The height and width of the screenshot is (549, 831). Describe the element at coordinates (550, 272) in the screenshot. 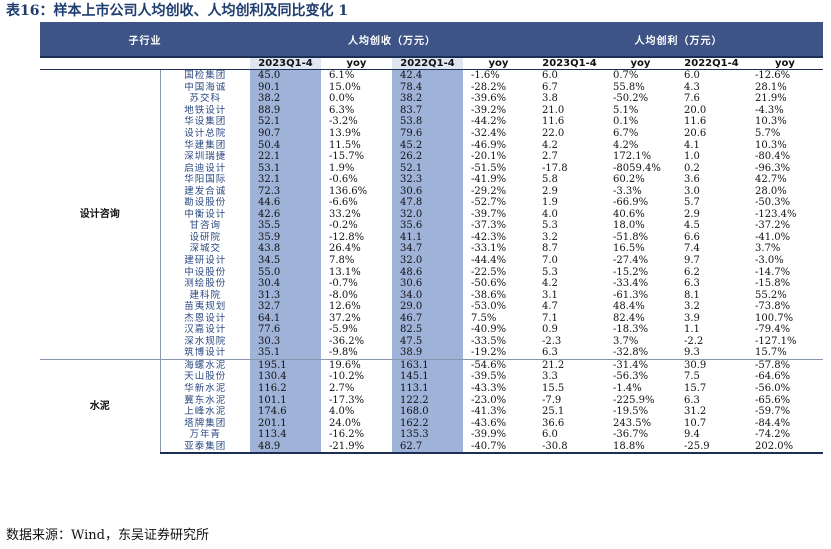

I see `pro-2023-cell: 5.3` at that location.